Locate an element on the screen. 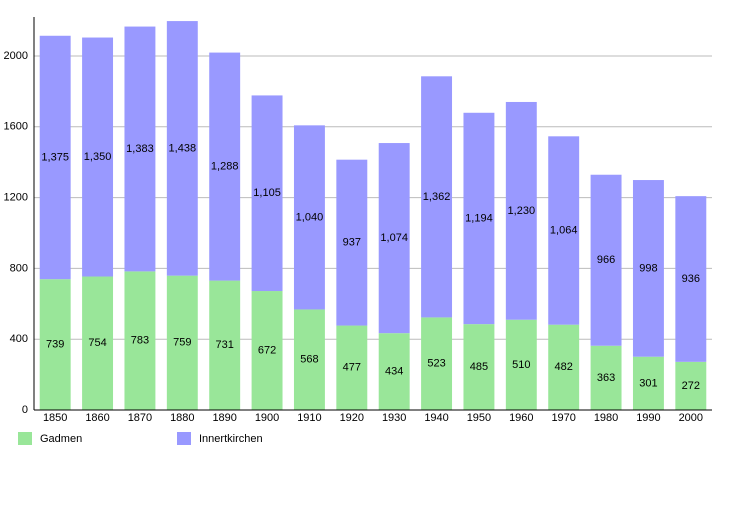 The height and width of the screenshot is (505, 745). value-label: 937 is located at coordinates (352, 243).